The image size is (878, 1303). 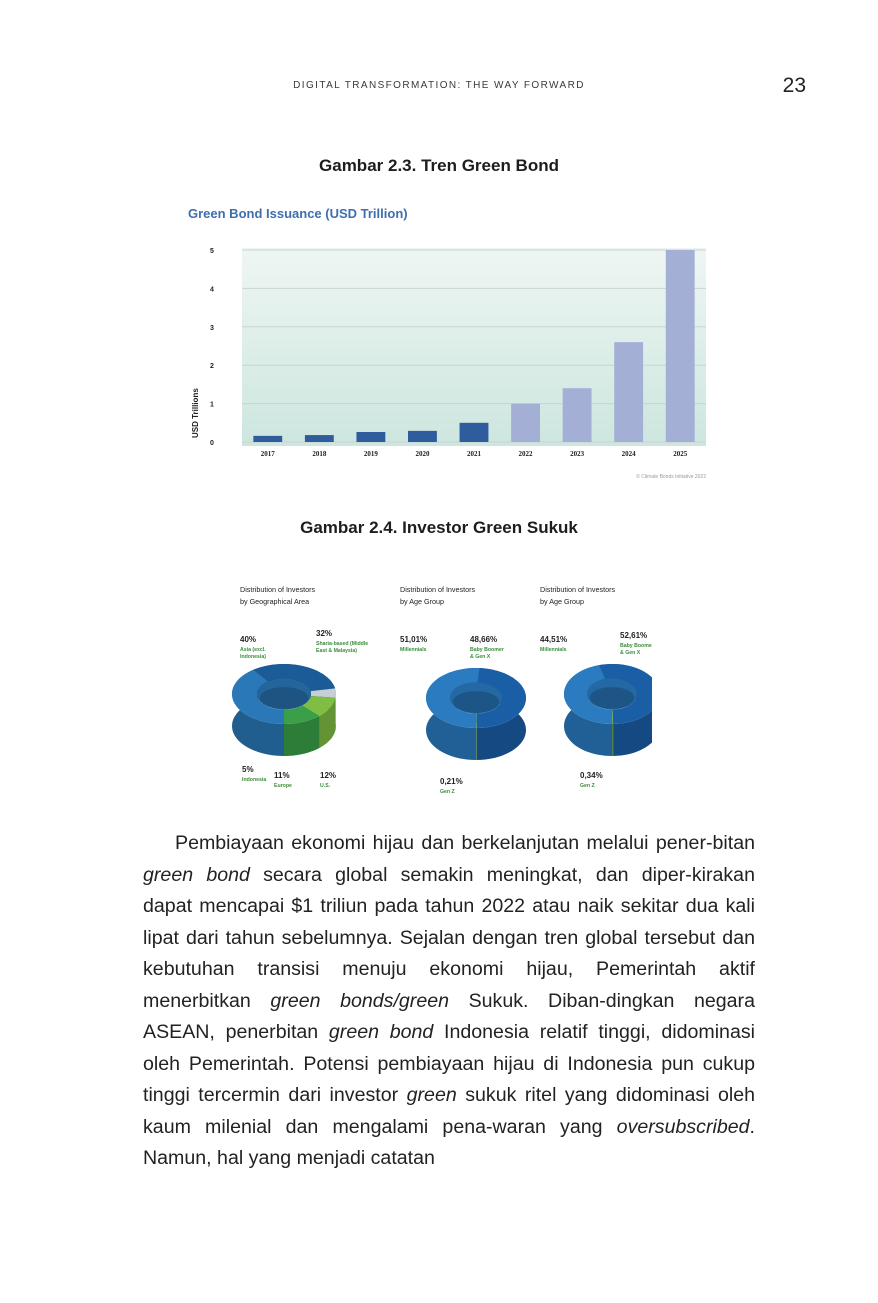 What do you see at coordinates (325, 786) in the screenshot?
I see `slice-name-label: U.S.` at bounding box center [325, 786].